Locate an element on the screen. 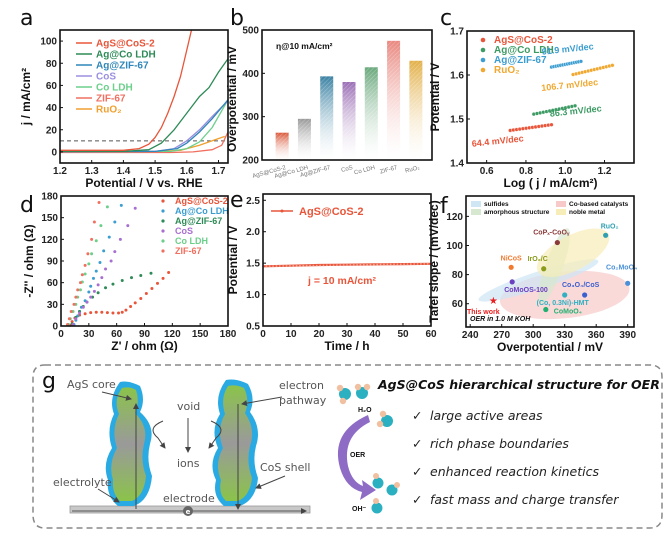 The height and width of the screenshot is (540, 664). x-tick-label: 1.3 is located at coordinates (92, 171).